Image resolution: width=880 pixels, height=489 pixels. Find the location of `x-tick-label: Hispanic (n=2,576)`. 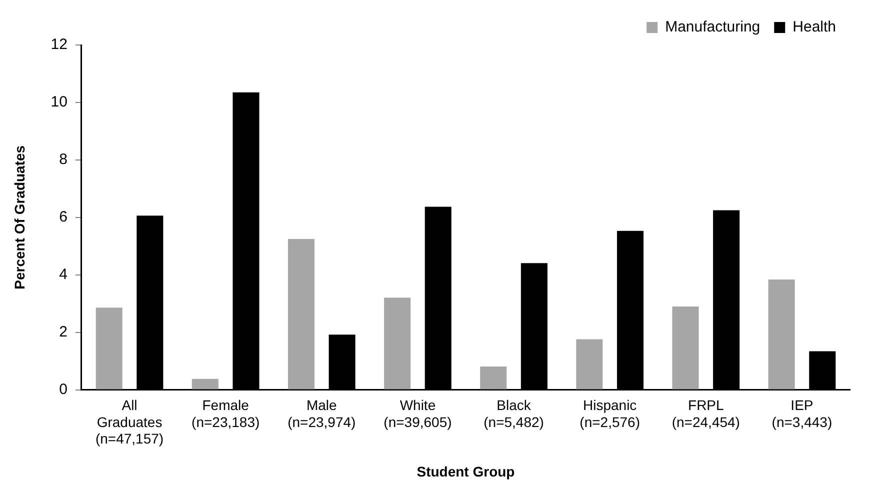

x-tick-label: Hispanic (n=2,576) is located at coordinates (610, 413).